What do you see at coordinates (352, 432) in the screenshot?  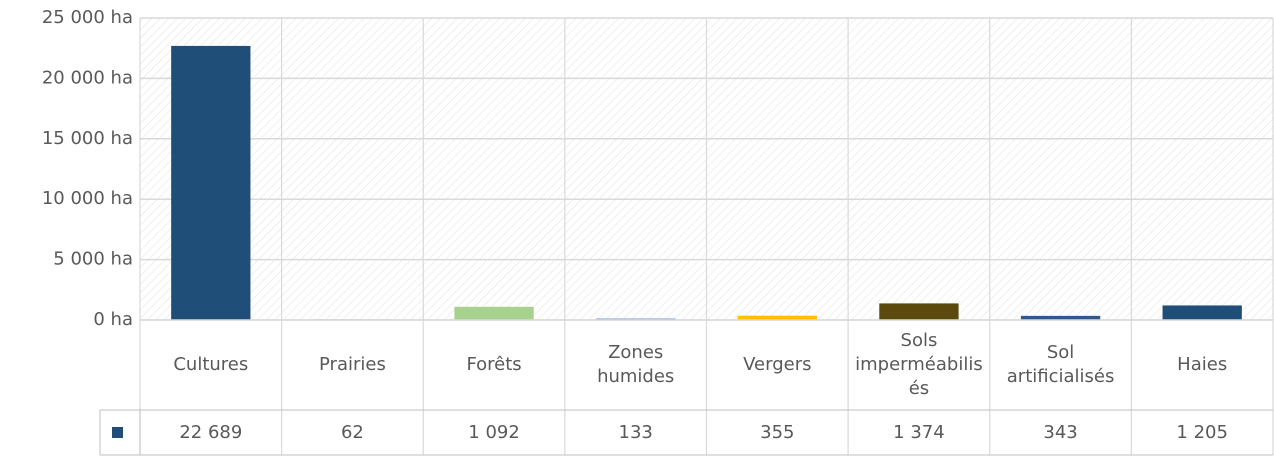 I see `data-label: 62` at bounding box center [352, 432].